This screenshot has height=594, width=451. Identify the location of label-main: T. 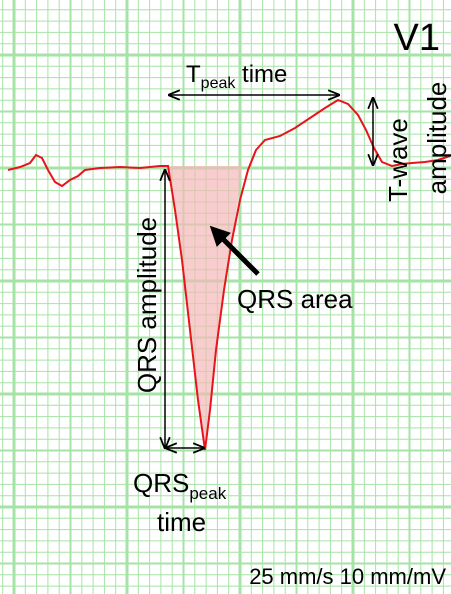
(193, 74).